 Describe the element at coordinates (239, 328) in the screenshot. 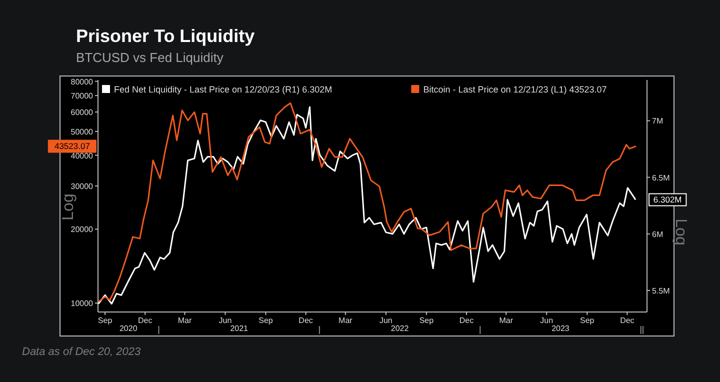

I see `text: 2021` at that location.